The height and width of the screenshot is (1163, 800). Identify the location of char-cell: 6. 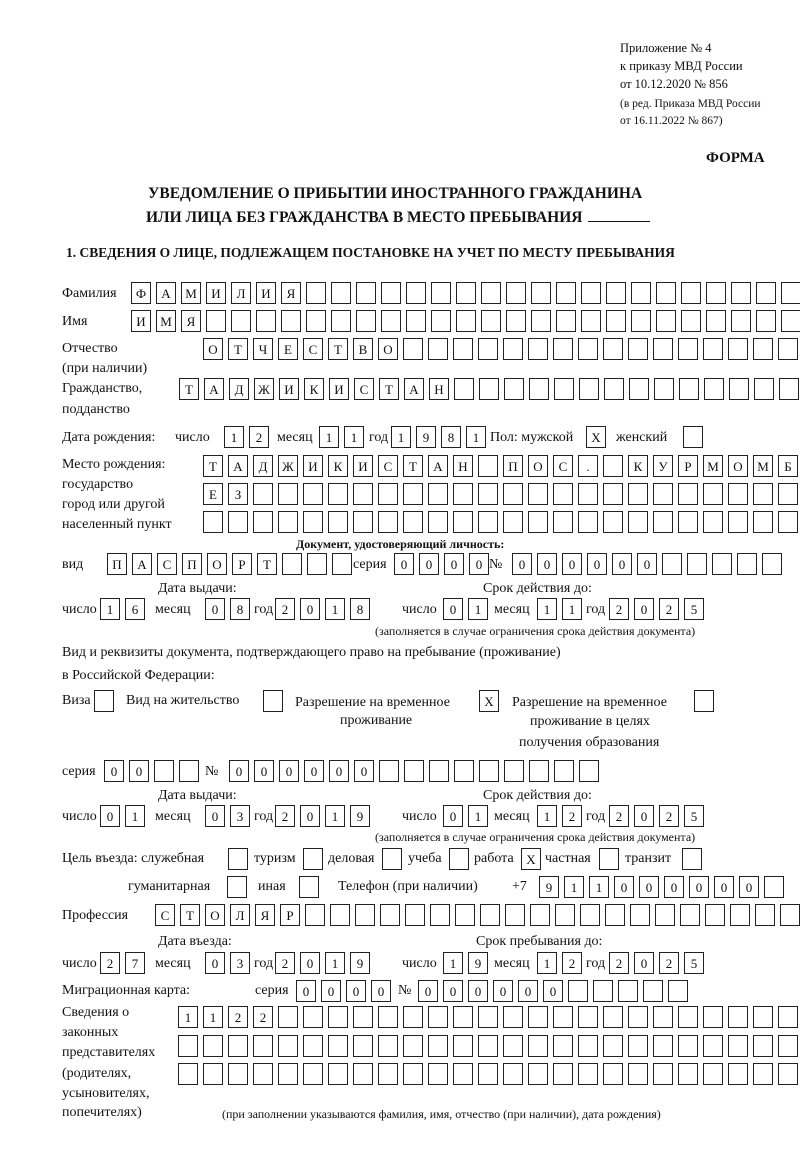
(135, 609).